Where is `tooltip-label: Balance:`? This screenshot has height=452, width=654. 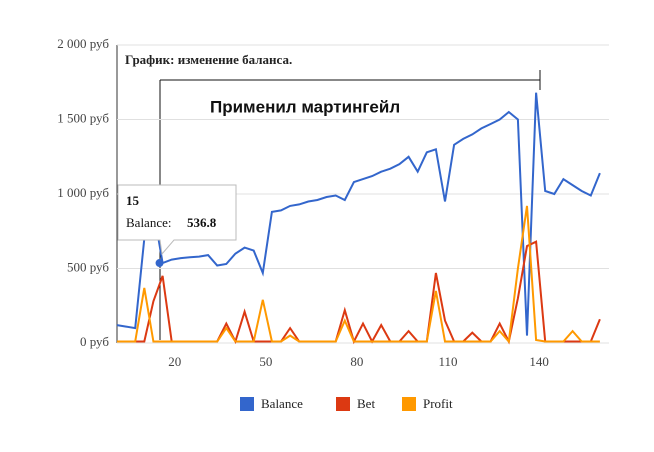 tooltip-label: Balance: is located at coordinates (148, 222).